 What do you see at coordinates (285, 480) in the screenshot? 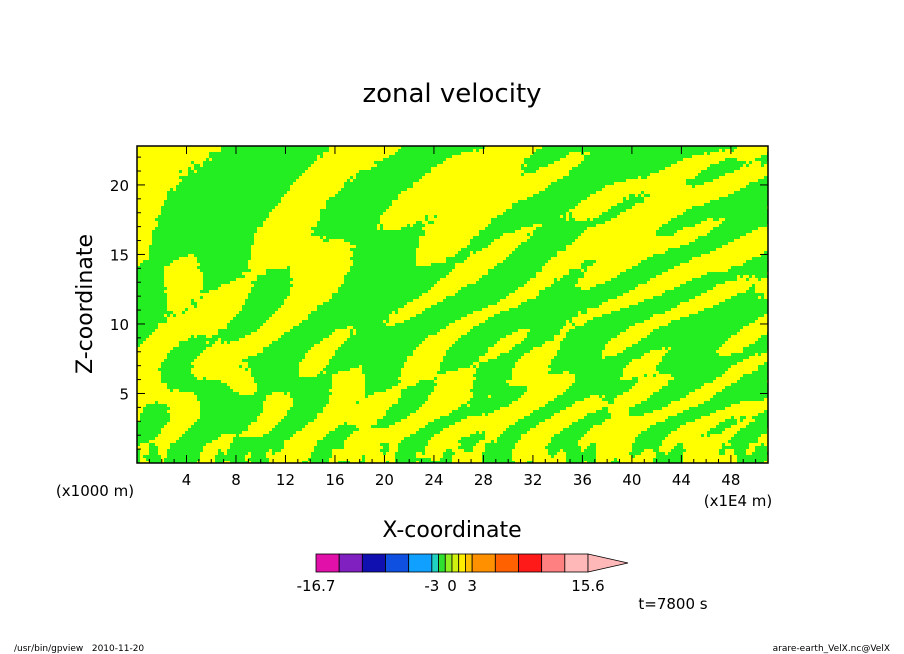
I see `x-tick-label: 12` at bounding box center [285, 480].